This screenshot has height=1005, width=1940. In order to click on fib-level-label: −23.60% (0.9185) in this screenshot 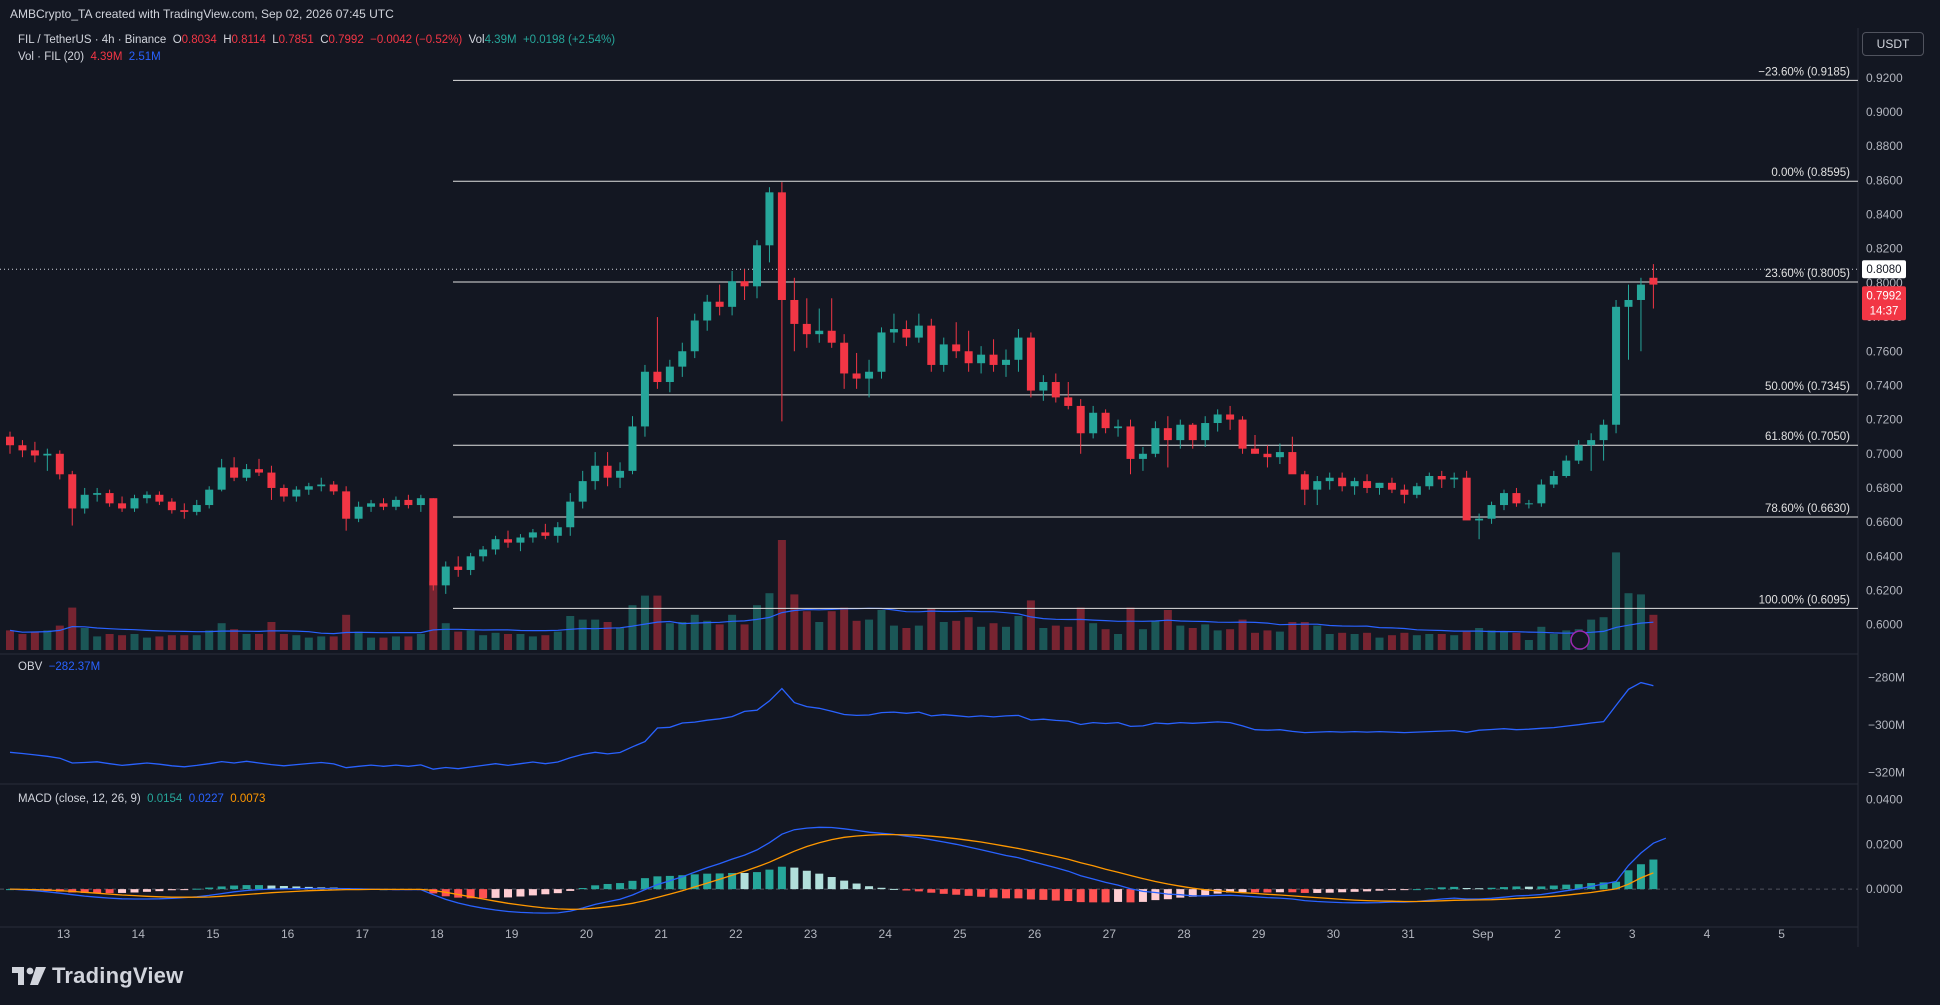, I will do `click(1804, 72)`.